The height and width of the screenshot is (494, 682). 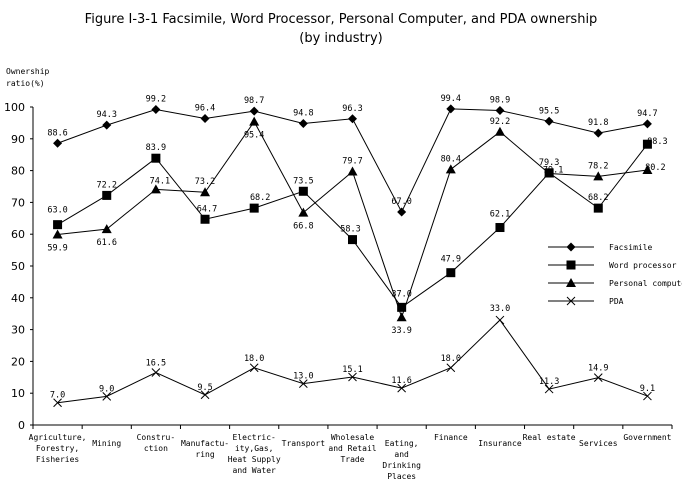 What do you see at coordinates (204, 388) in the screenshot?
I see `data-label: 9.5` at bounding box center [204, 388].